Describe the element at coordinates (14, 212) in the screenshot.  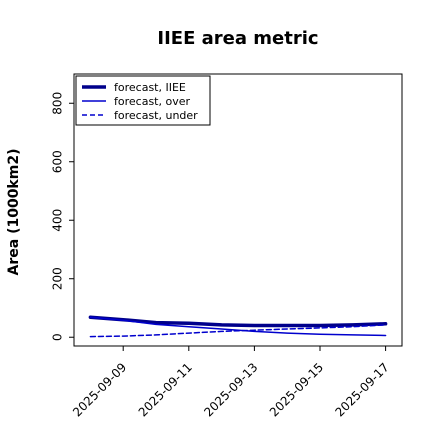
I see `y-axis-label: Area (1000km2)` at that location.